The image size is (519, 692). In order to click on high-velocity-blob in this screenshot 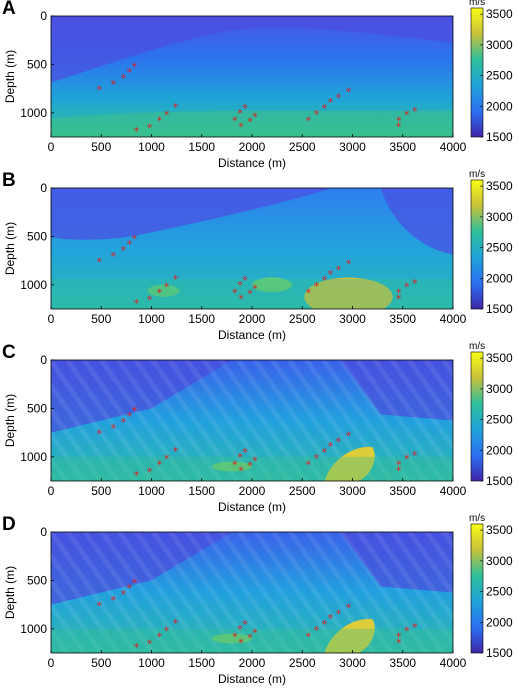, I will do `click(163, 290)`.